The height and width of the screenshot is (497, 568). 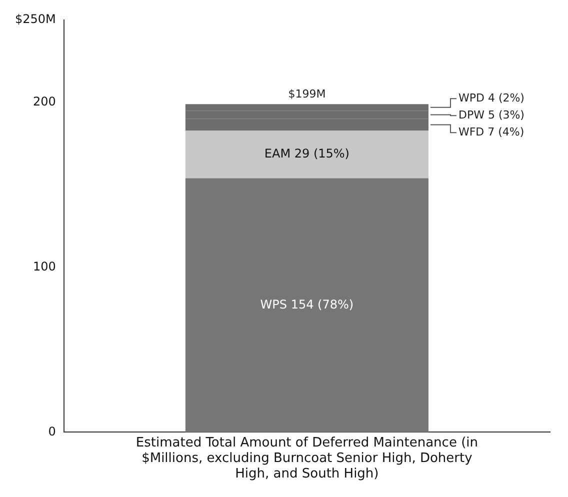 What do you see at coordinates (44, 266) in the screenshot?
I see `y-tick-label: 100` at bounding box center [44, 266].